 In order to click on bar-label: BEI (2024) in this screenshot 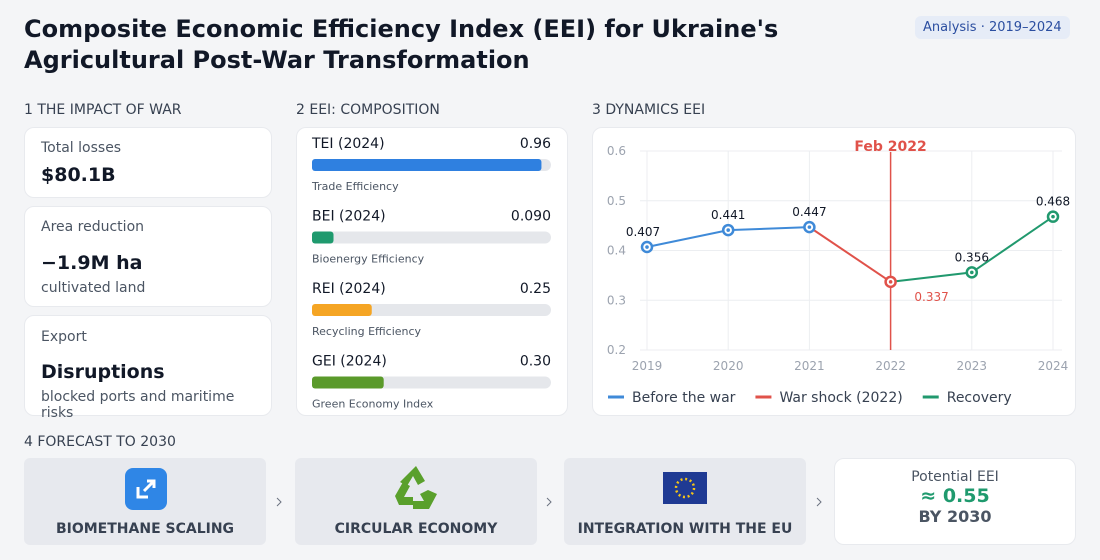, I will do `click(349, 217)`.